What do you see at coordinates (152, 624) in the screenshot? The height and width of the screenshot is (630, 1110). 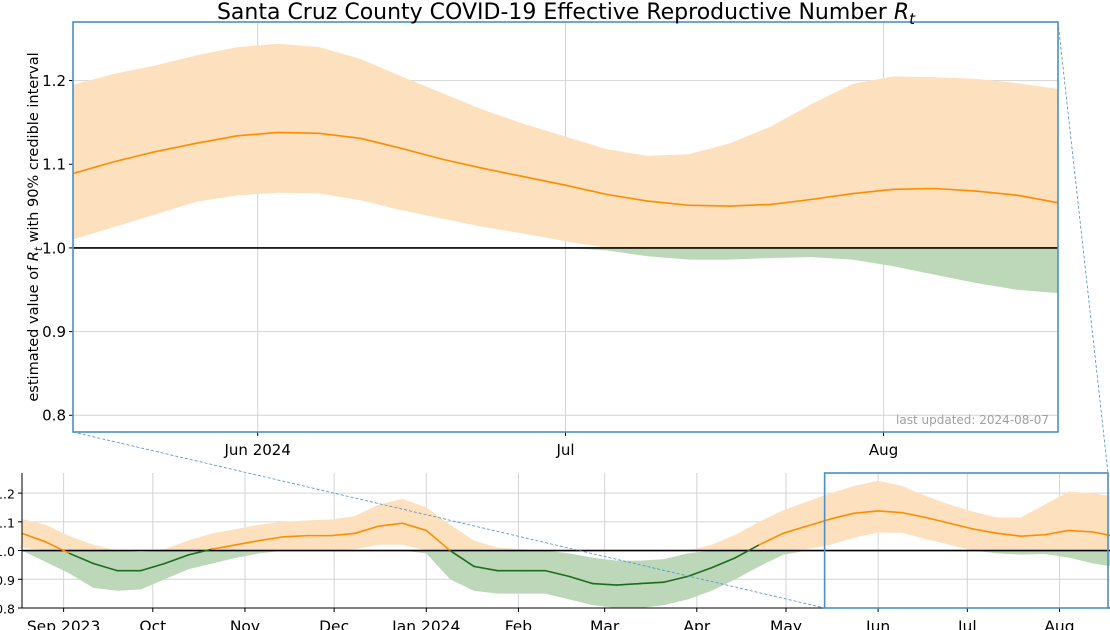 I see `x-tick-label: Oct` at bounding box center [152, 624].